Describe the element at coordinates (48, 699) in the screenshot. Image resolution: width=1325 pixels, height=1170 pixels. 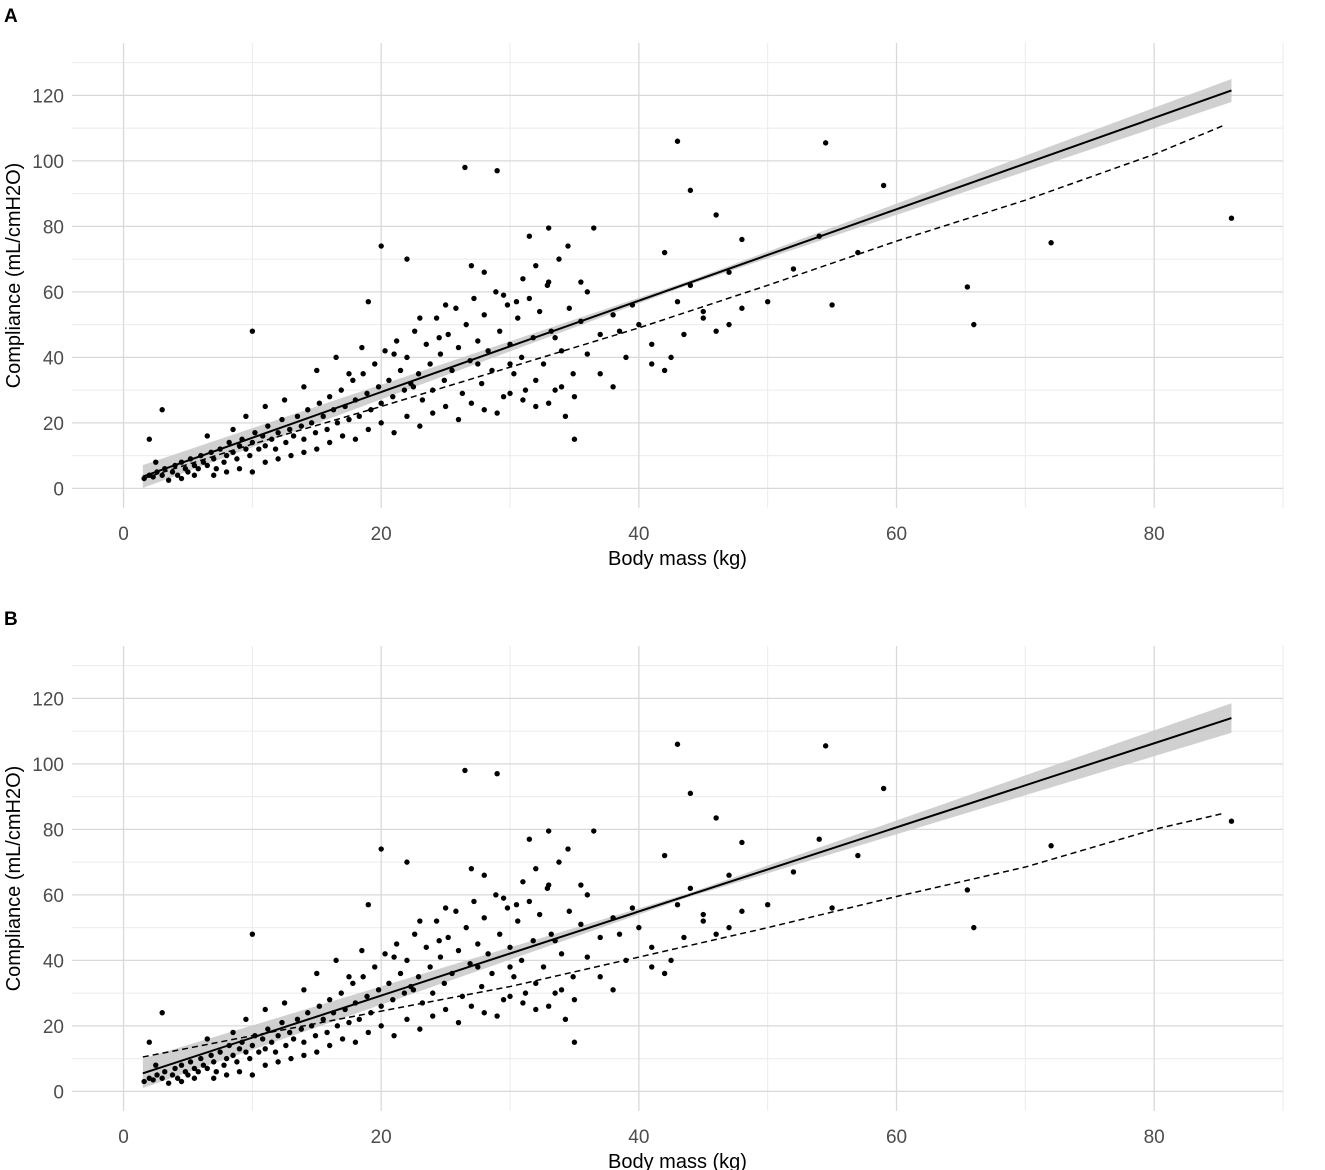
I see `y-tick-label: 120` at that location.